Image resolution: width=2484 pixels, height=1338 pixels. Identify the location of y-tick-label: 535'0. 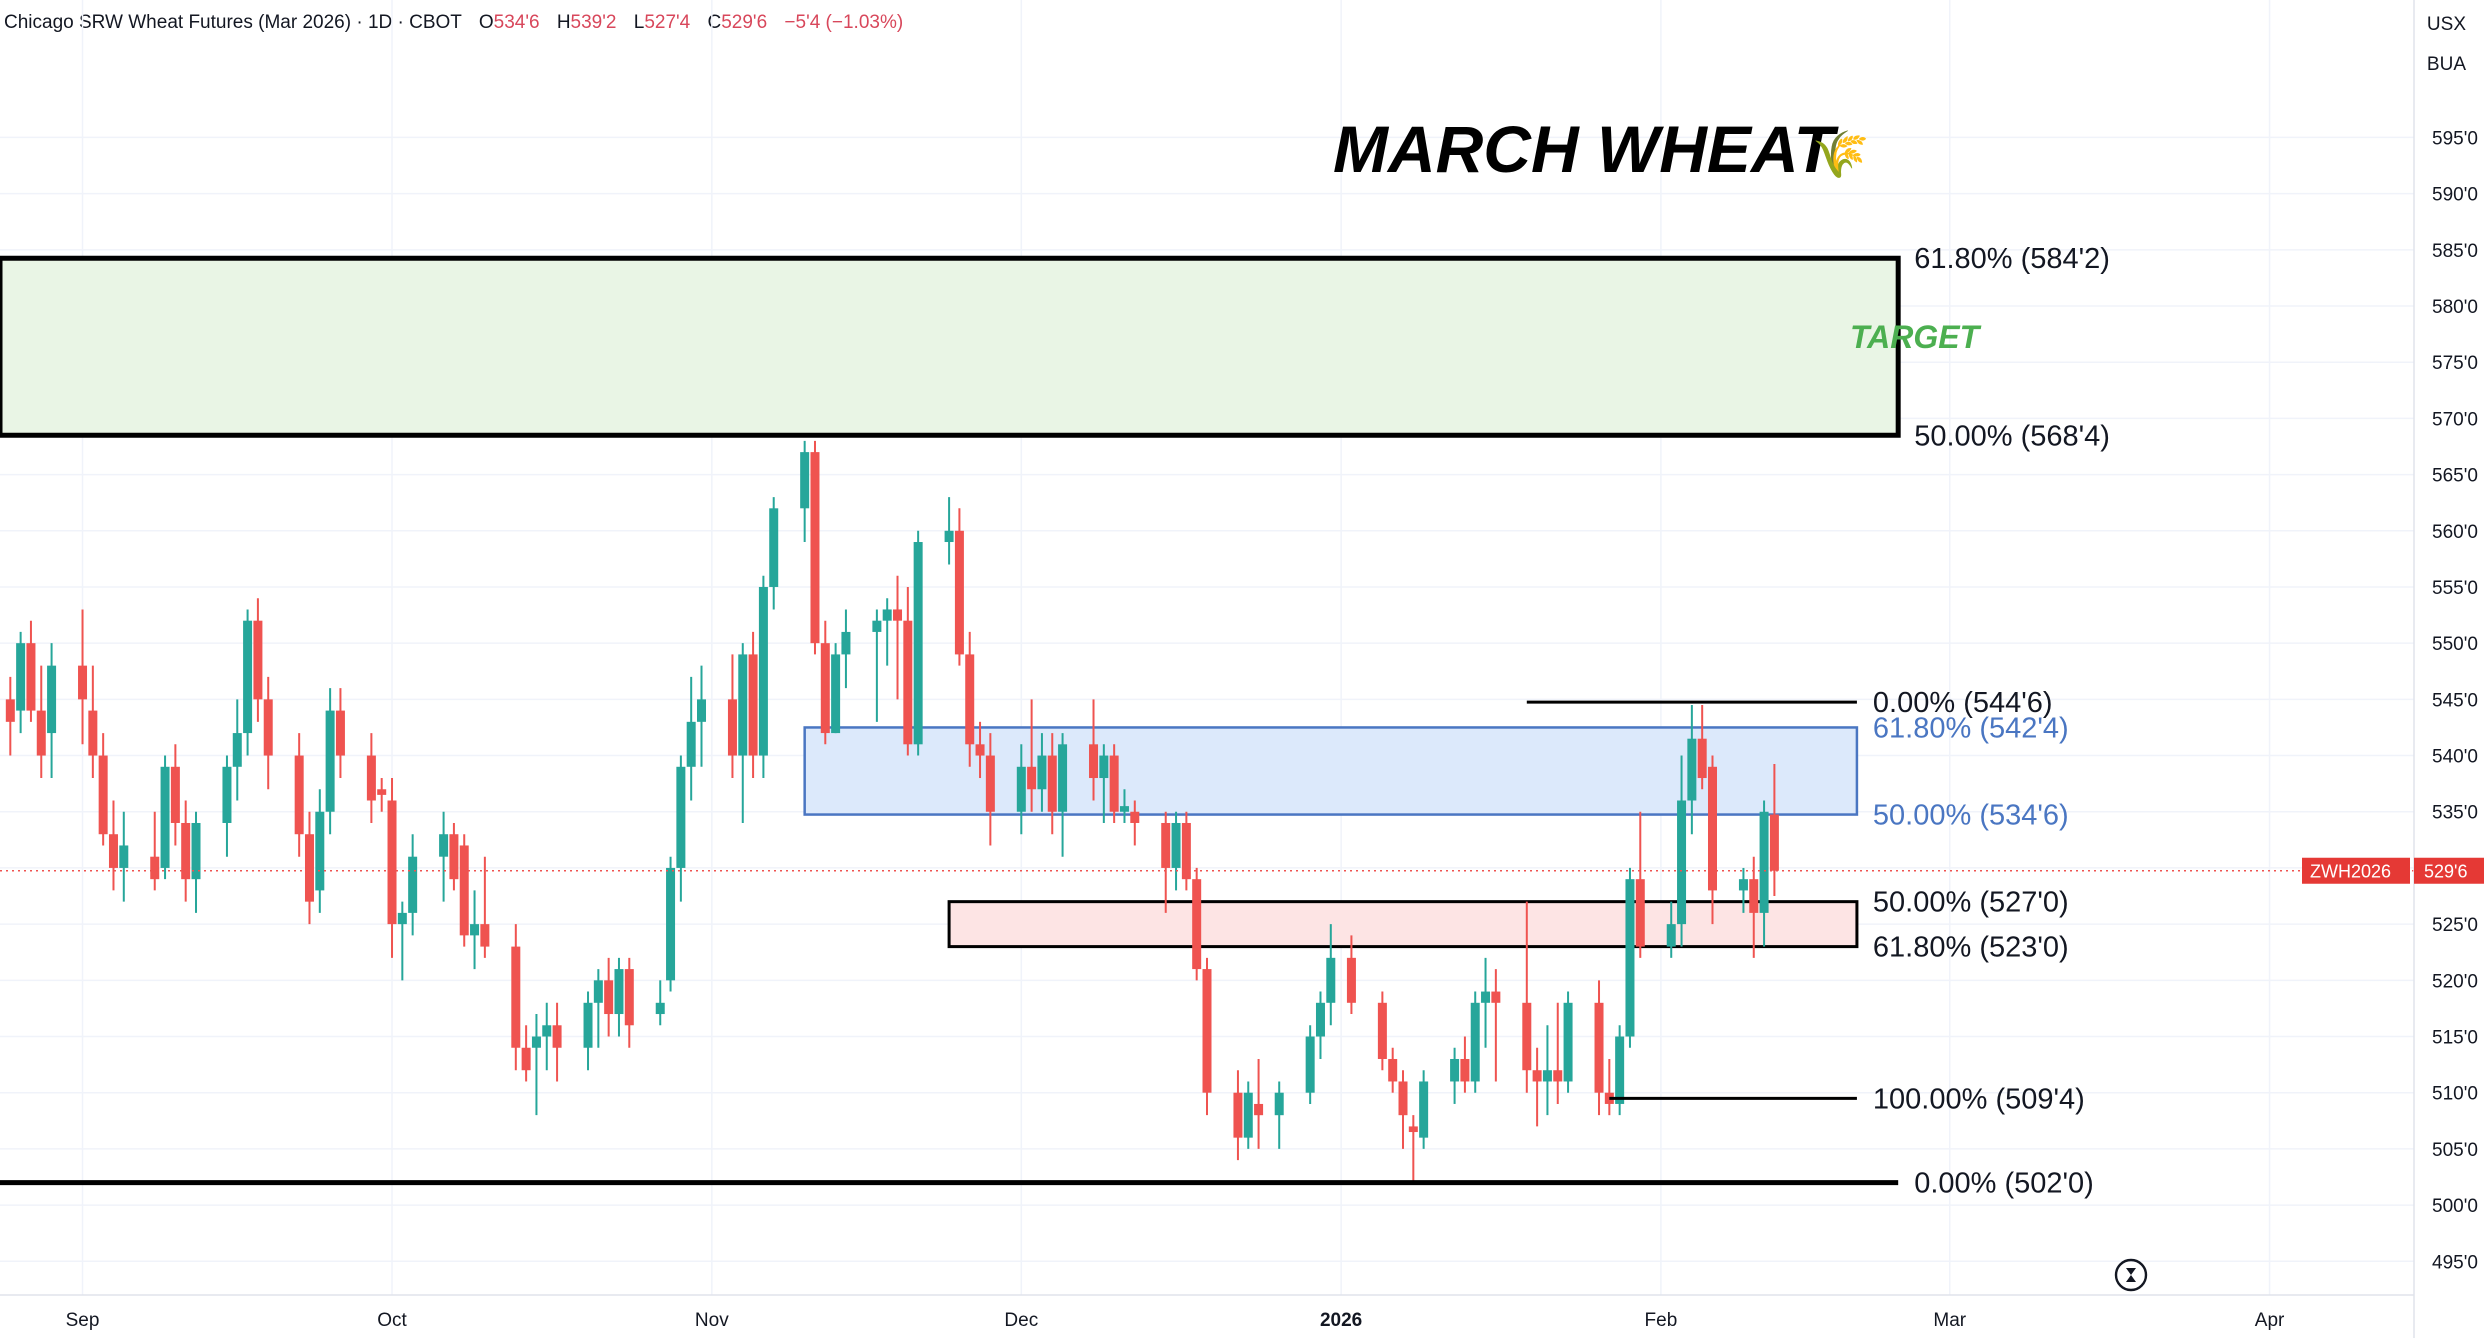
(2455, 813).